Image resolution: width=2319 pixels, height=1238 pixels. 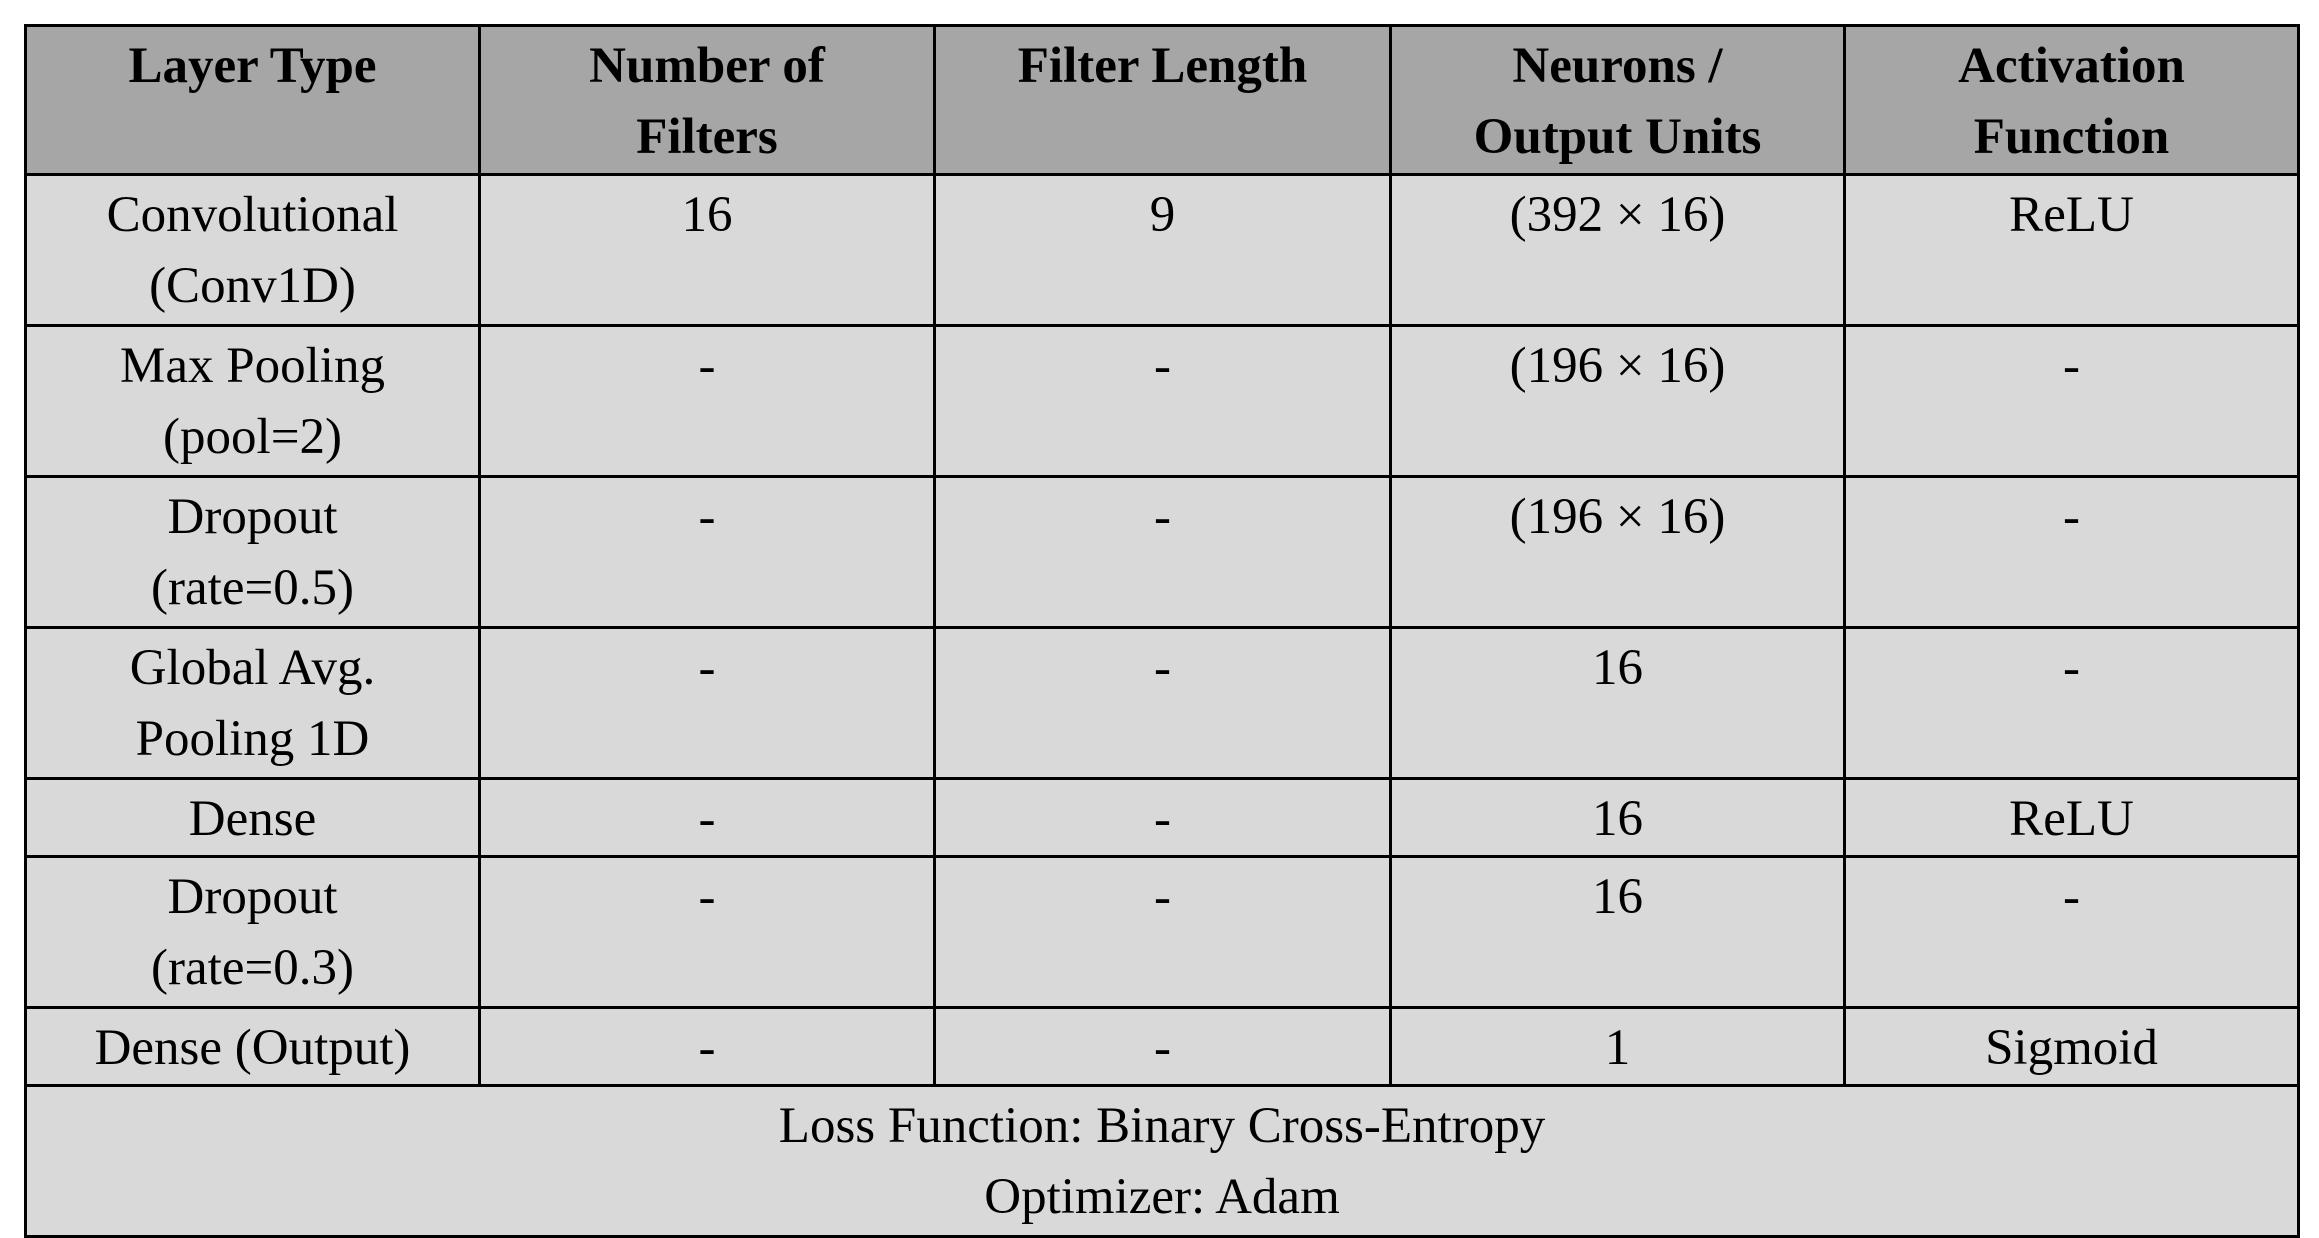 I want to click on header-cell: Filter Length, so click(x=1162, y=100).